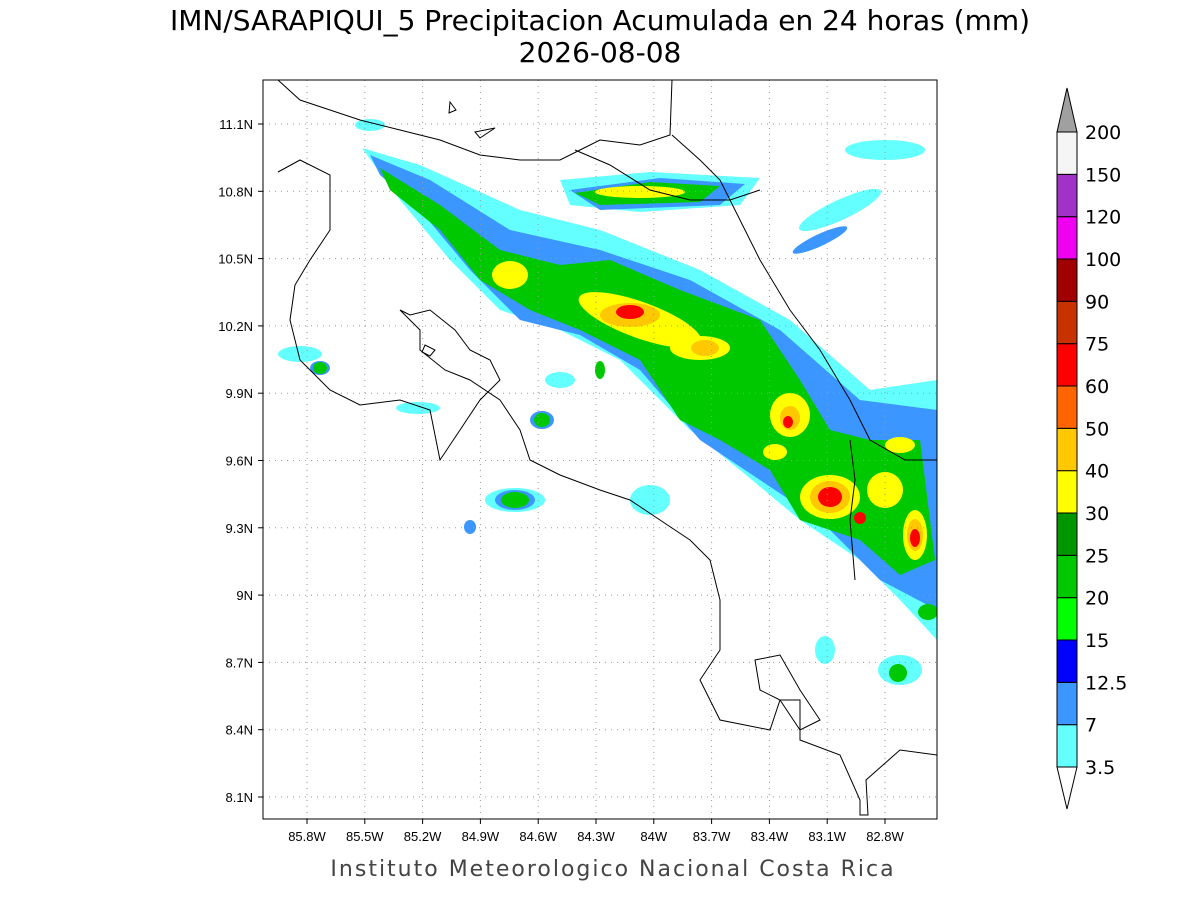 The height and width of the screenshot is (900, 1200). I want to click on lon-label: 84.6W, so click(538, 836).